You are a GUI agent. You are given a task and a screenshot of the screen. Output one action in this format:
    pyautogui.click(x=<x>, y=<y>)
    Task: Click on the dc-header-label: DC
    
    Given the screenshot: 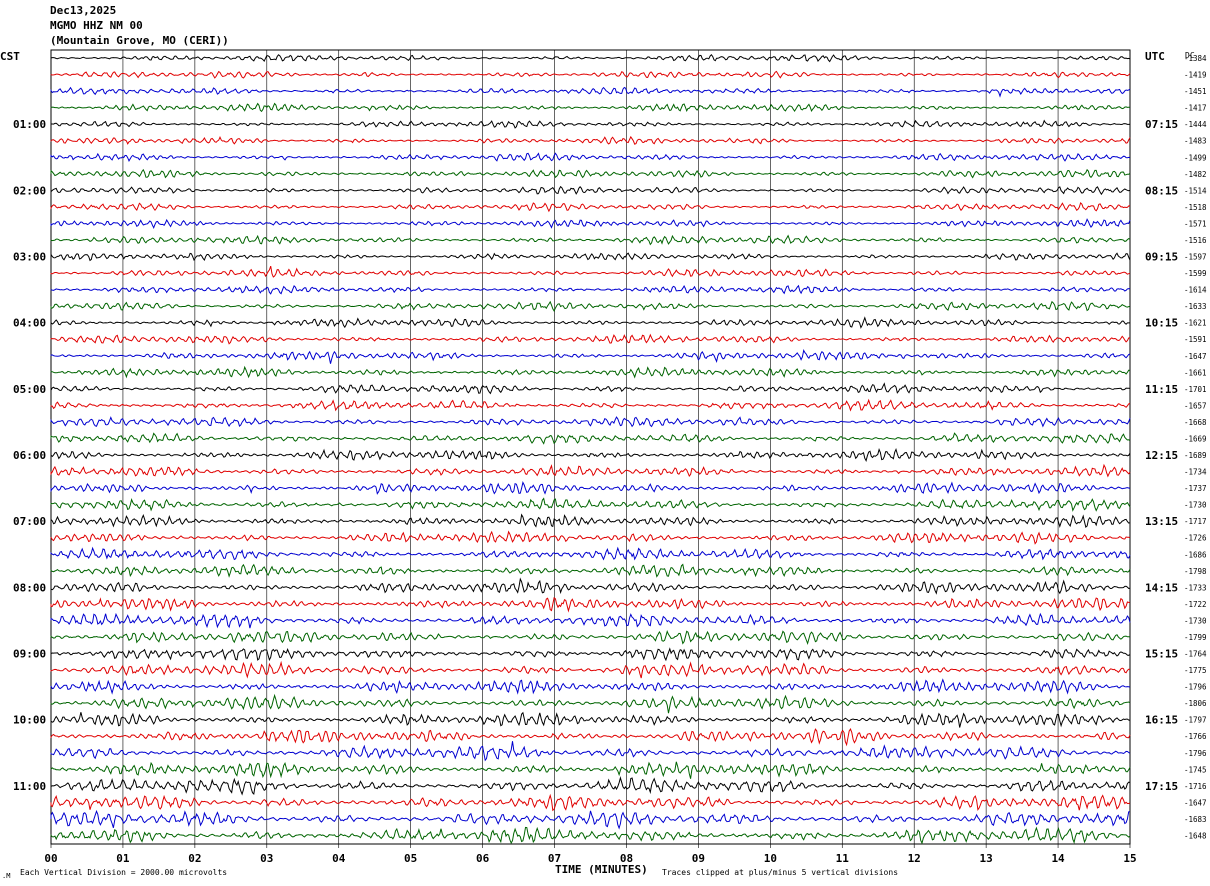 What is the action you would take?
    pyautogui.click(x=1190, y=55)
    